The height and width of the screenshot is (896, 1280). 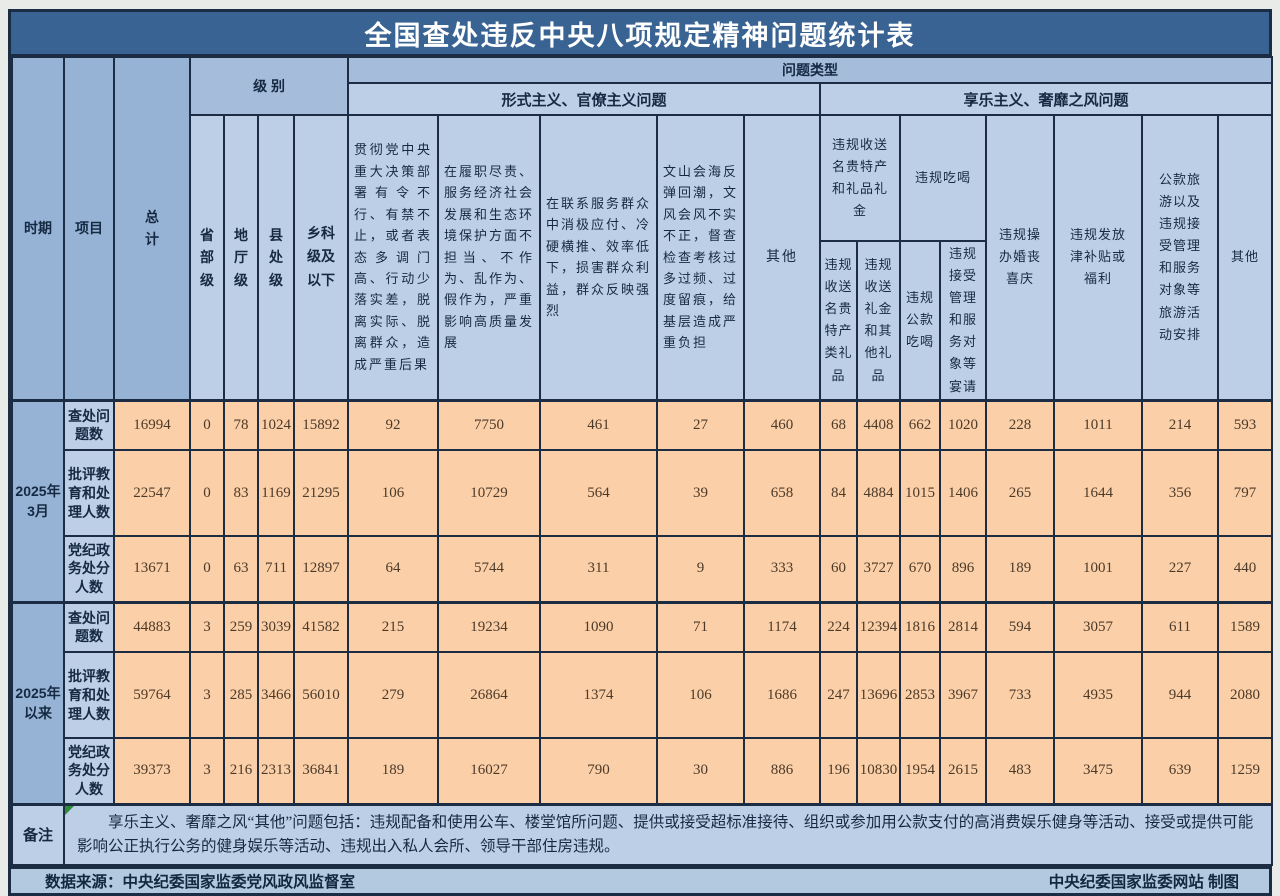 I want to click on header-wedding-funeral-label: 违规操办婚丧喜庆, so click(x=1020, y=257).